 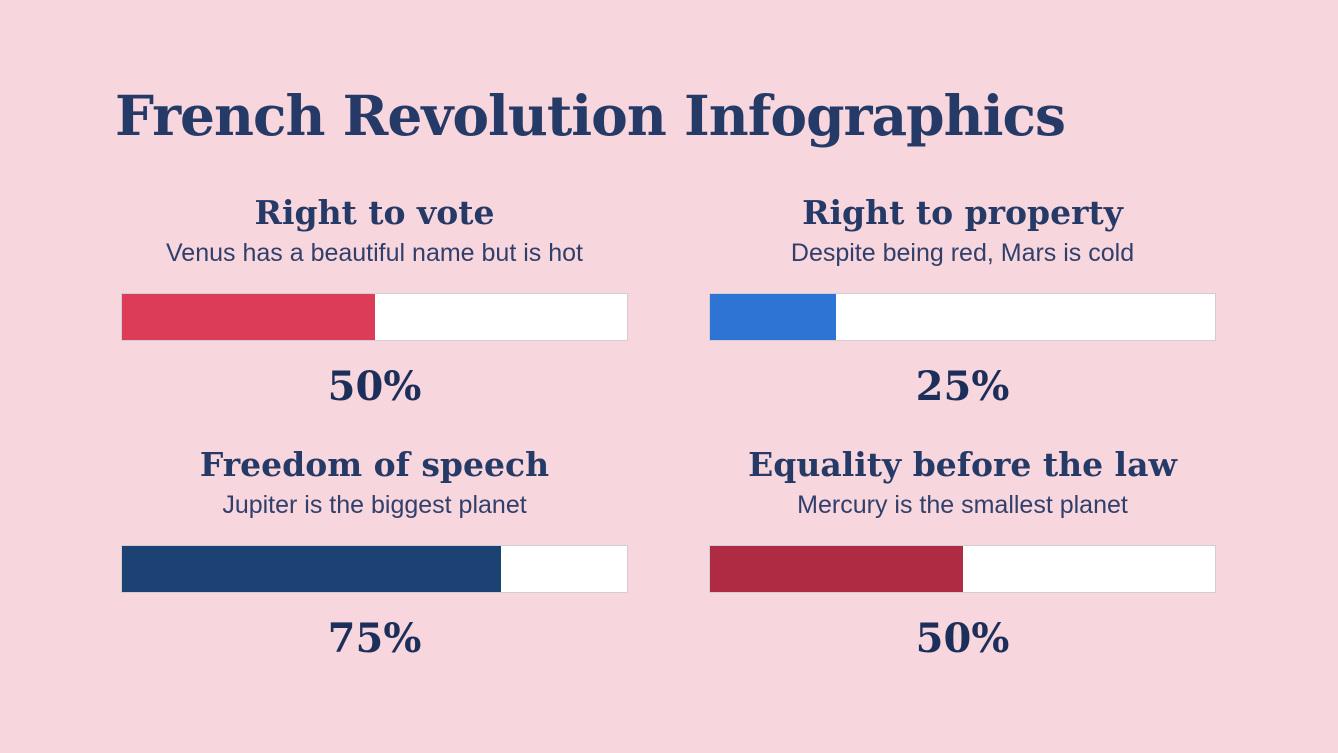 I want to click on stat-title: Equality before the law, so click(x=962, y=464).